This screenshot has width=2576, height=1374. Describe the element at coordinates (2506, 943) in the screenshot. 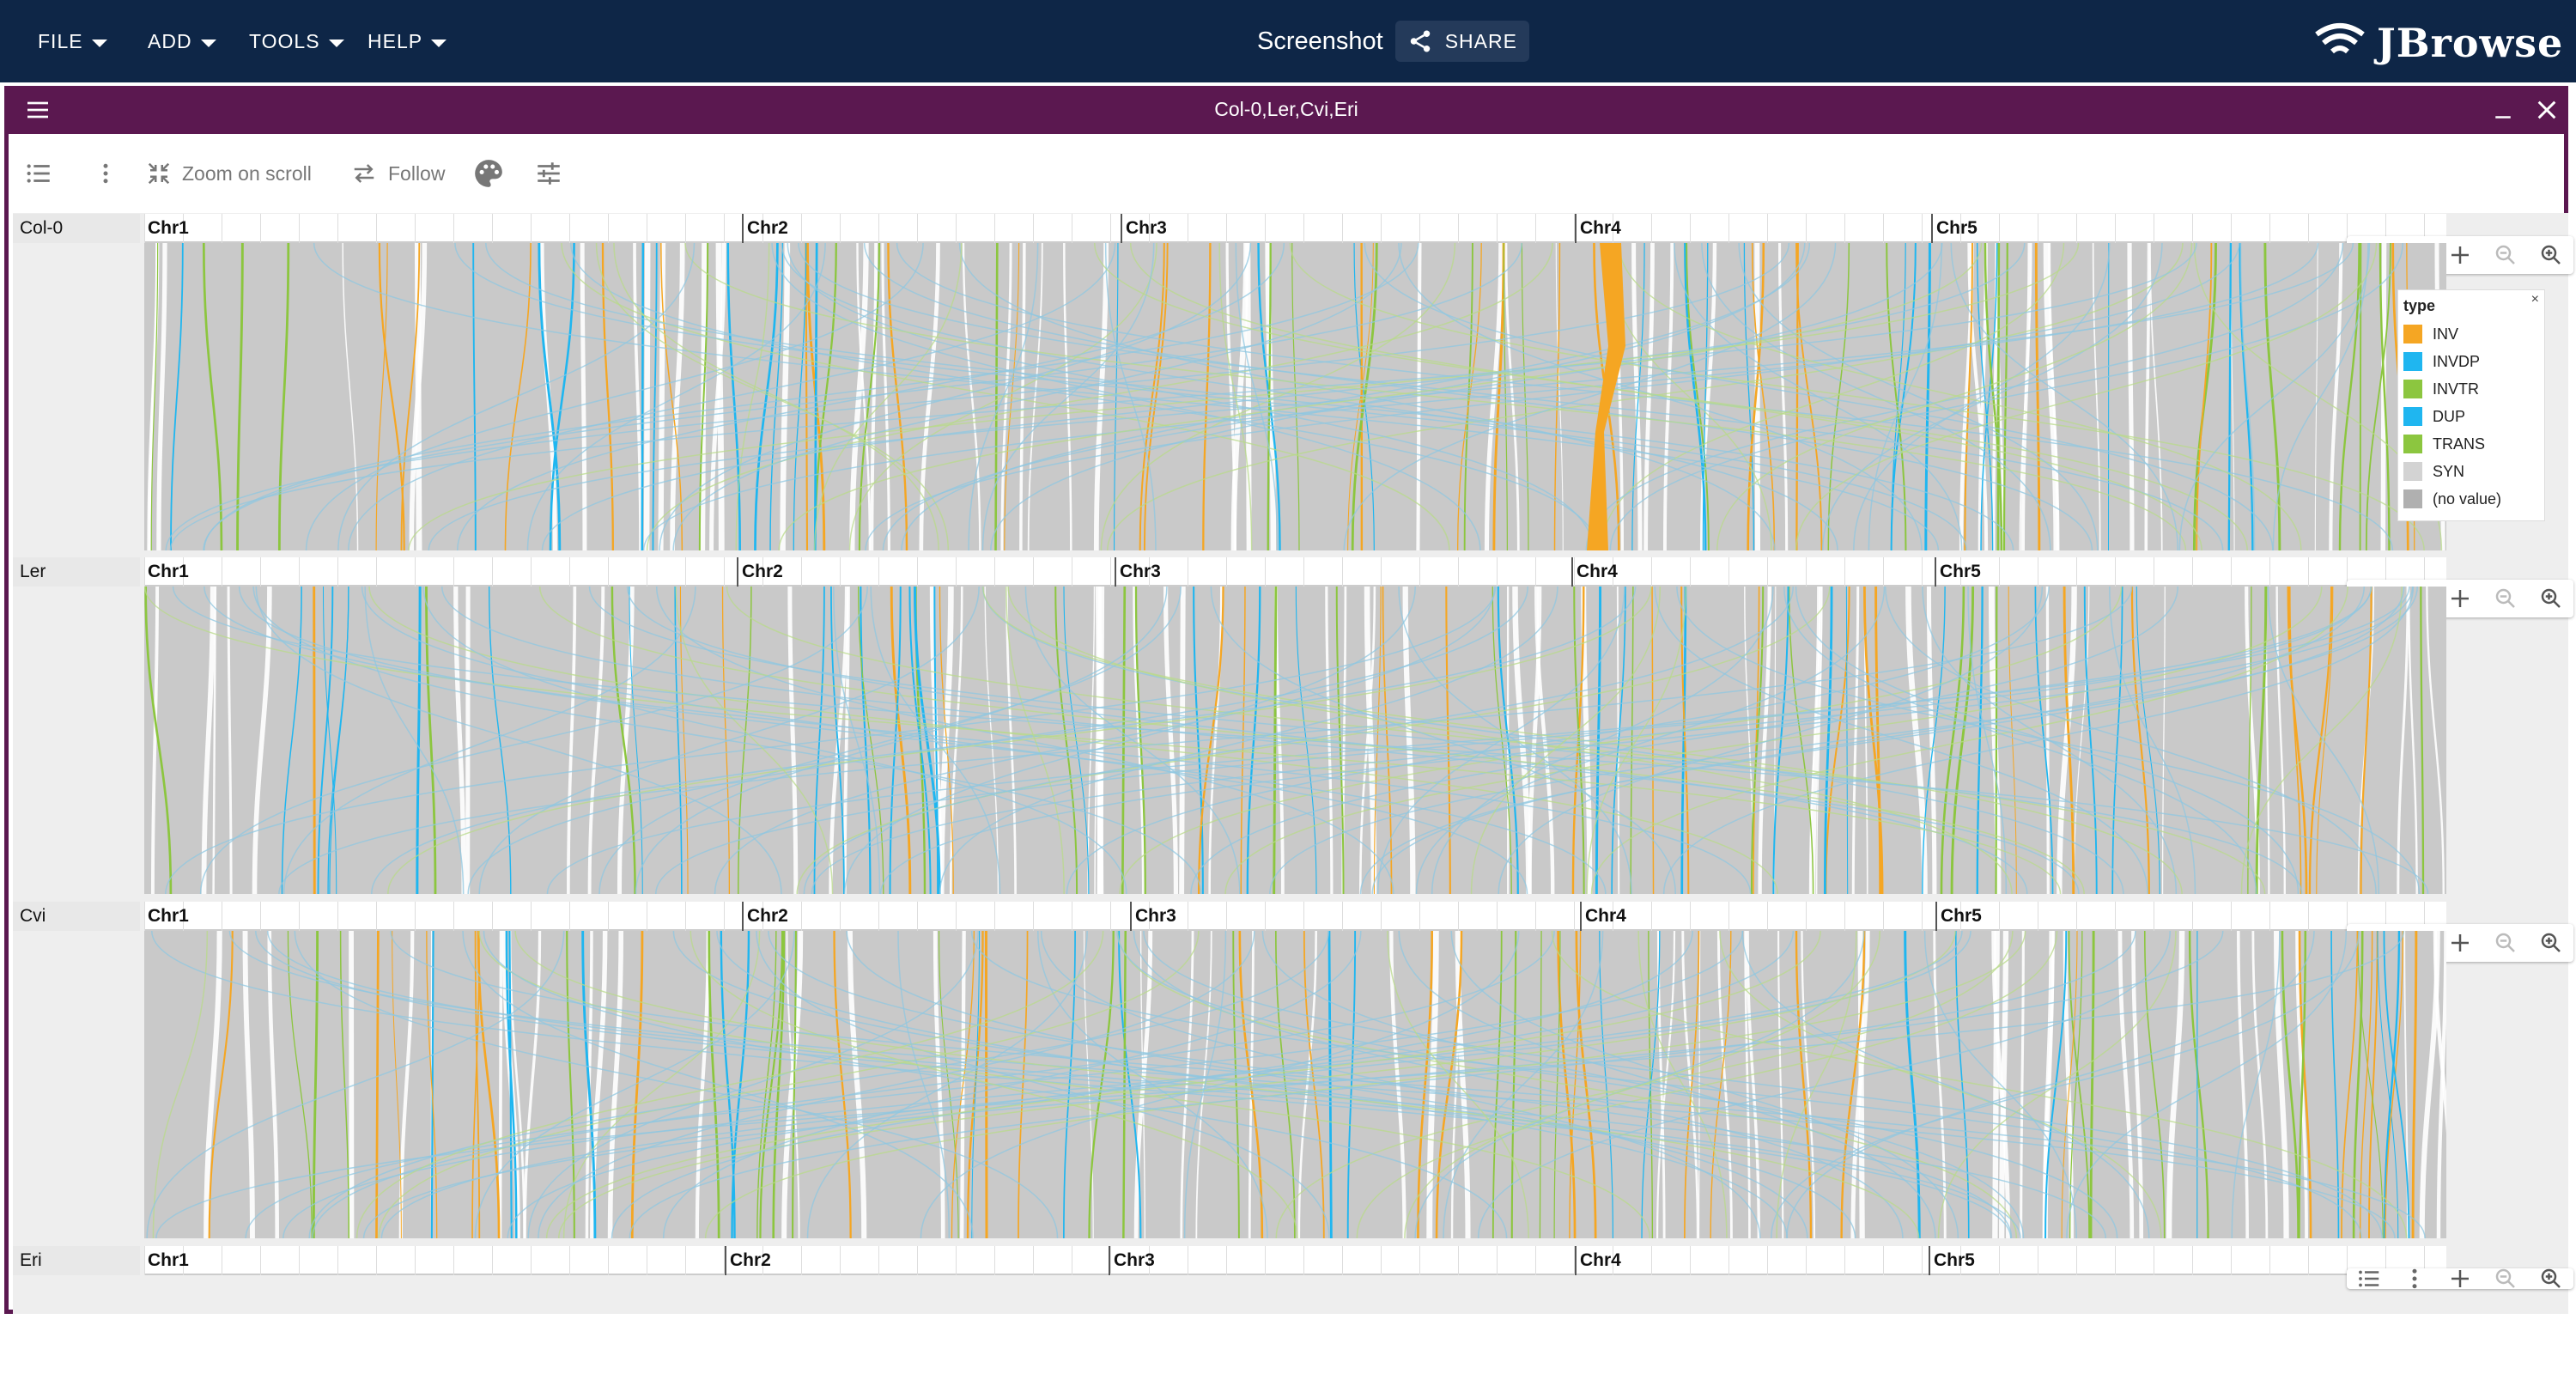

I see `zoom-out-button` at that location.